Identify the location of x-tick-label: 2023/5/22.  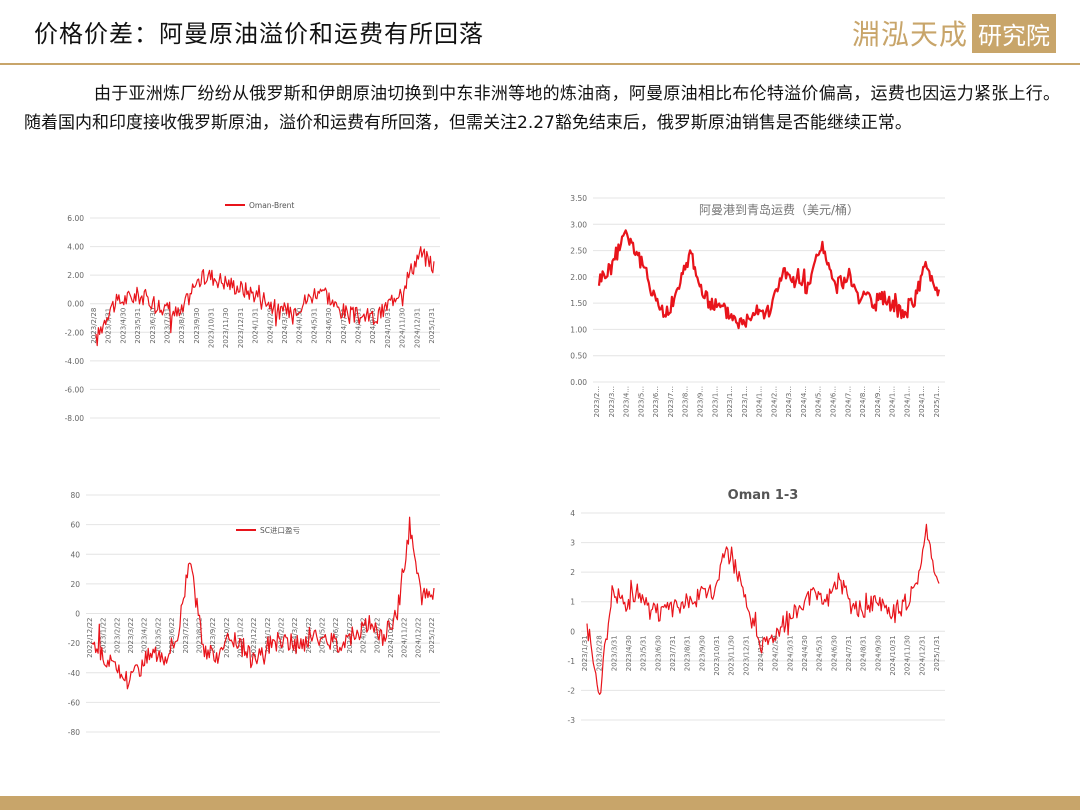
(158, 636).